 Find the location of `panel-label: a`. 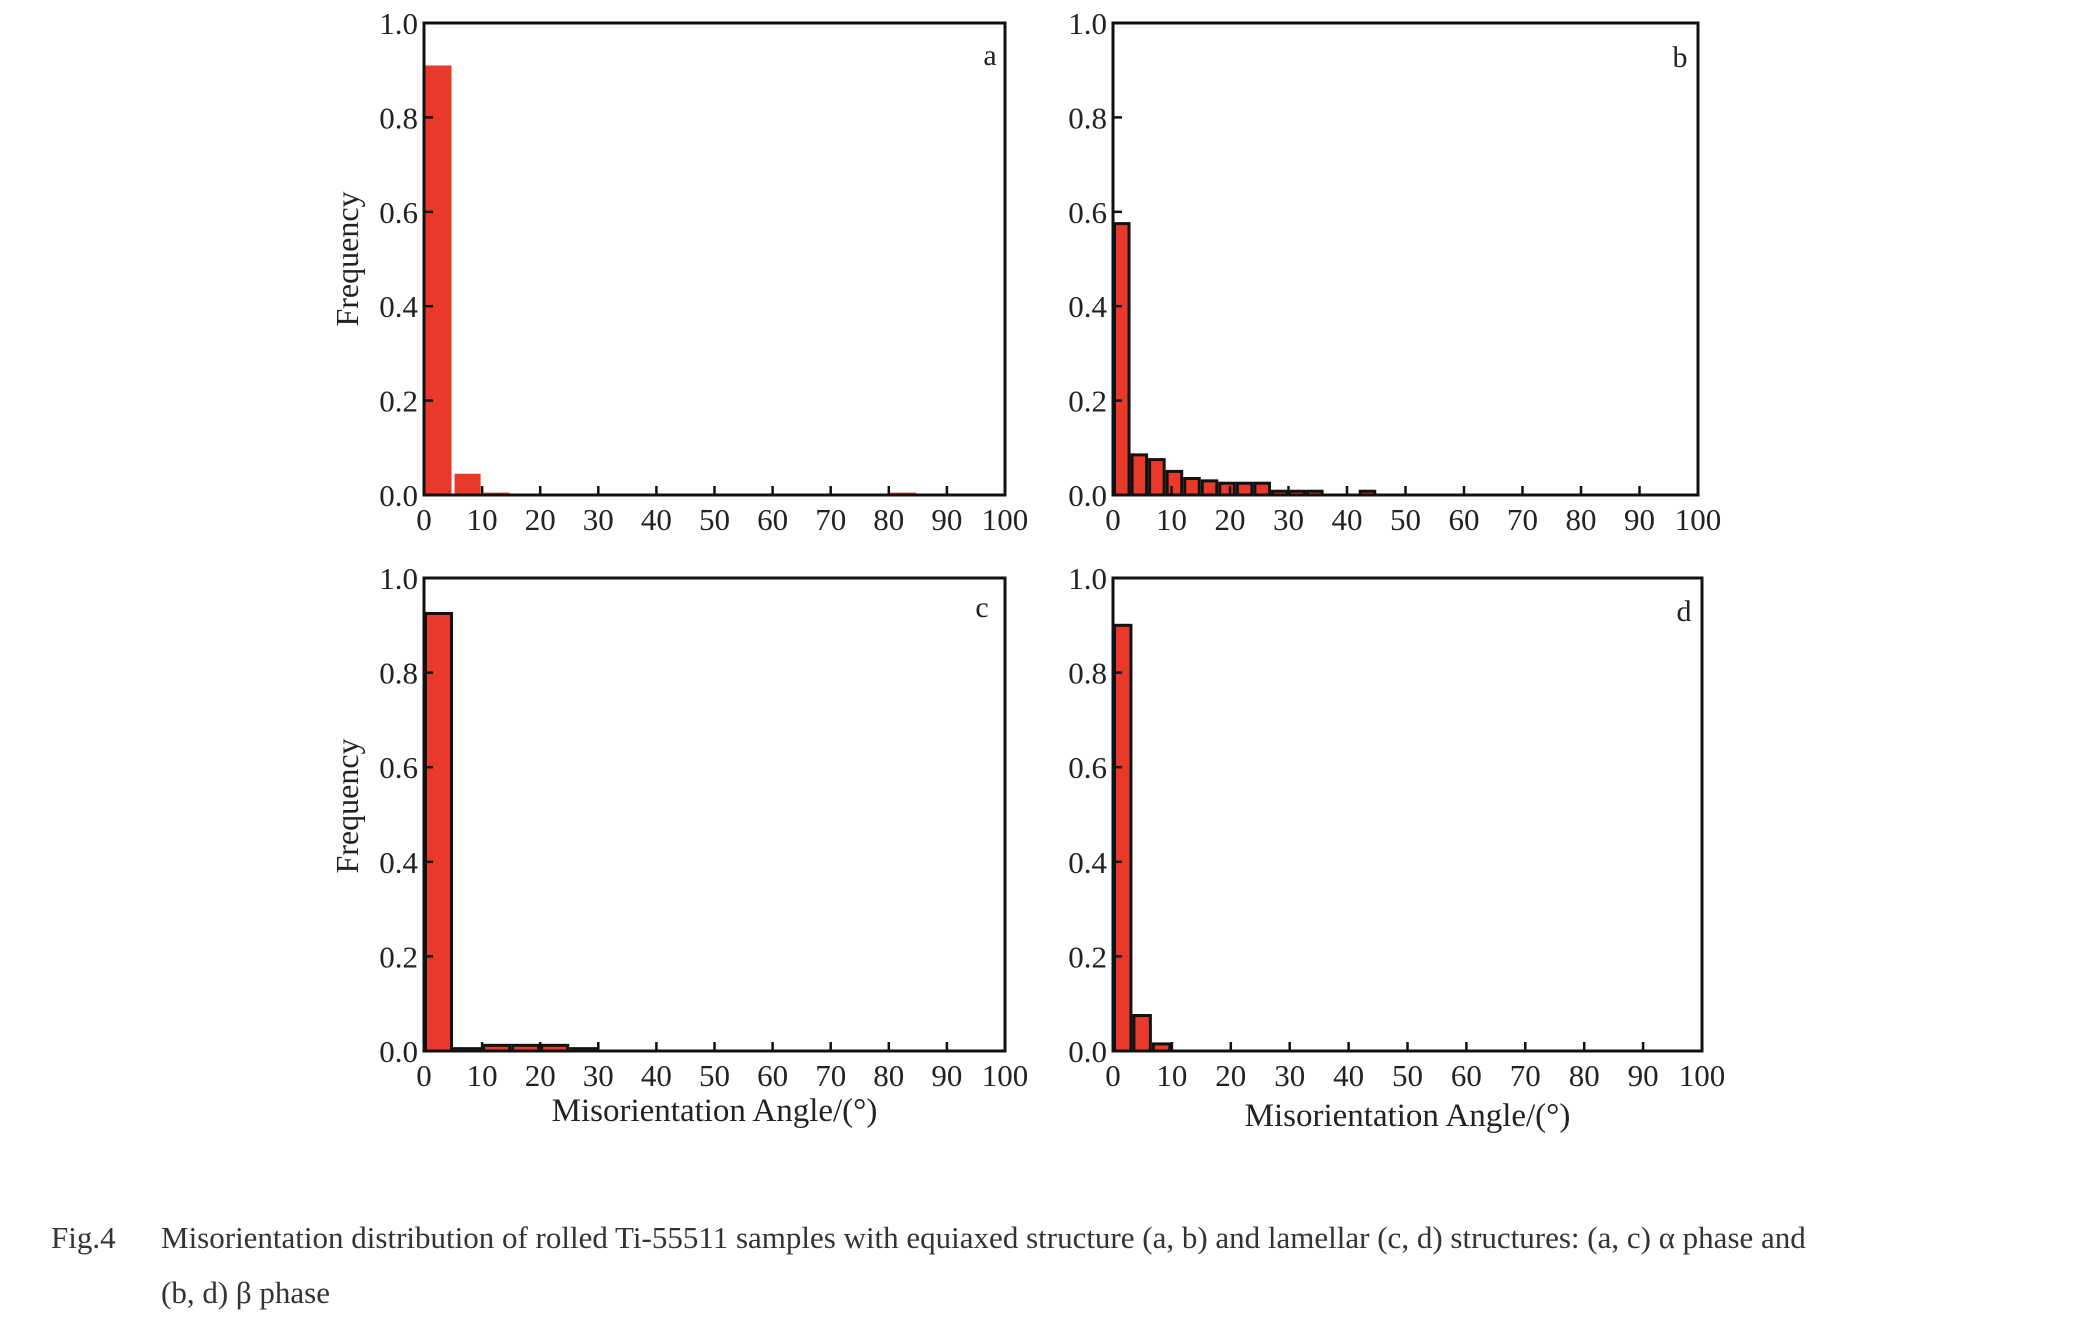

panel-label: a is located at coordinates (989, 55).